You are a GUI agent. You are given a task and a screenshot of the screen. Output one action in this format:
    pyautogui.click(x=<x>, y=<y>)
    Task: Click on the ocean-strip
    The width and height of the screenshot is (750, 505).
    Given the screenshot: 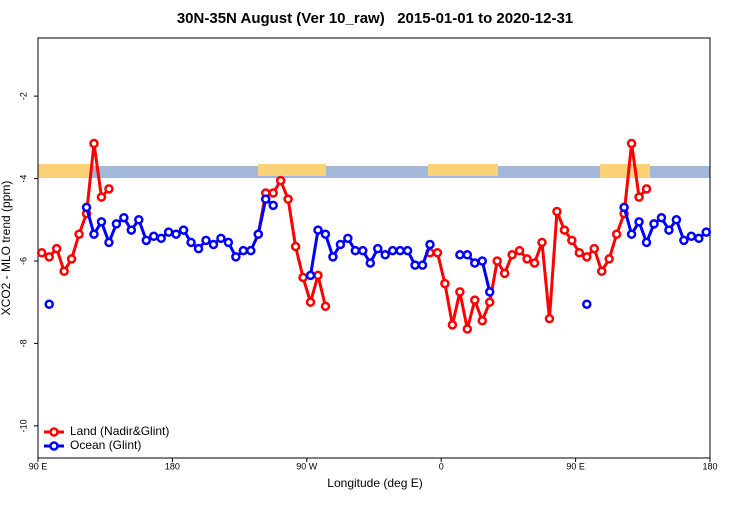 What is the action you would take?
    pyautogui.click(x=374, y=172)
    